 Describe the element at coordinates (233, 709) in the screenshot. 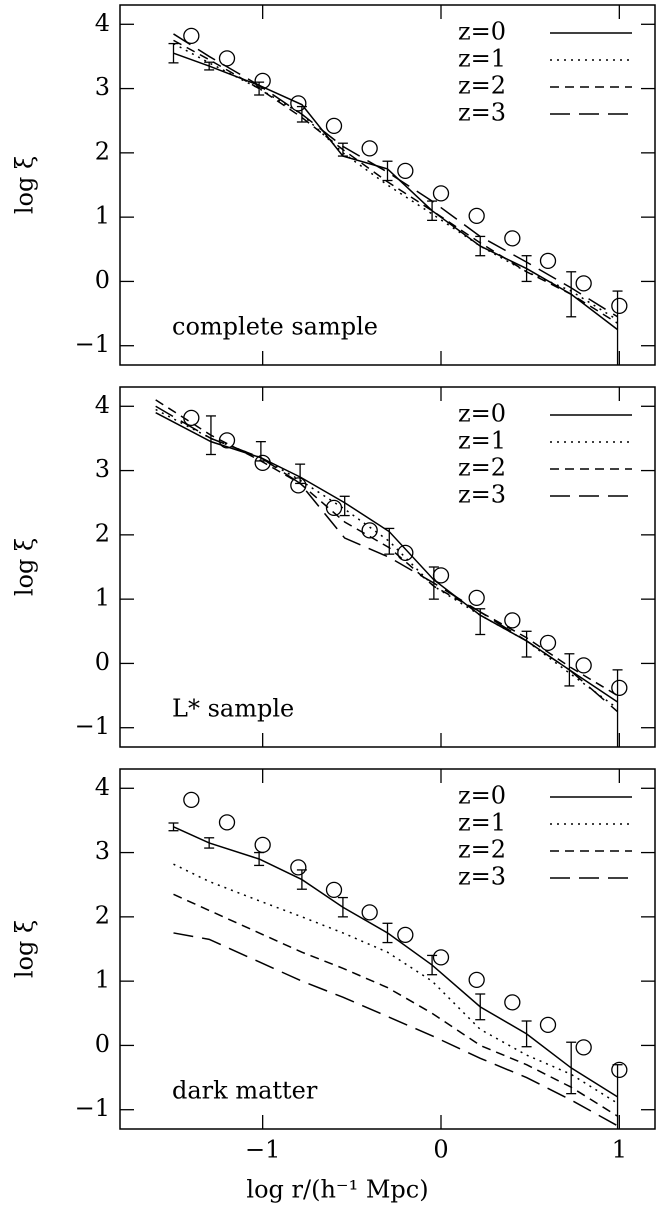

I see `annotation: L* sample` at that location.